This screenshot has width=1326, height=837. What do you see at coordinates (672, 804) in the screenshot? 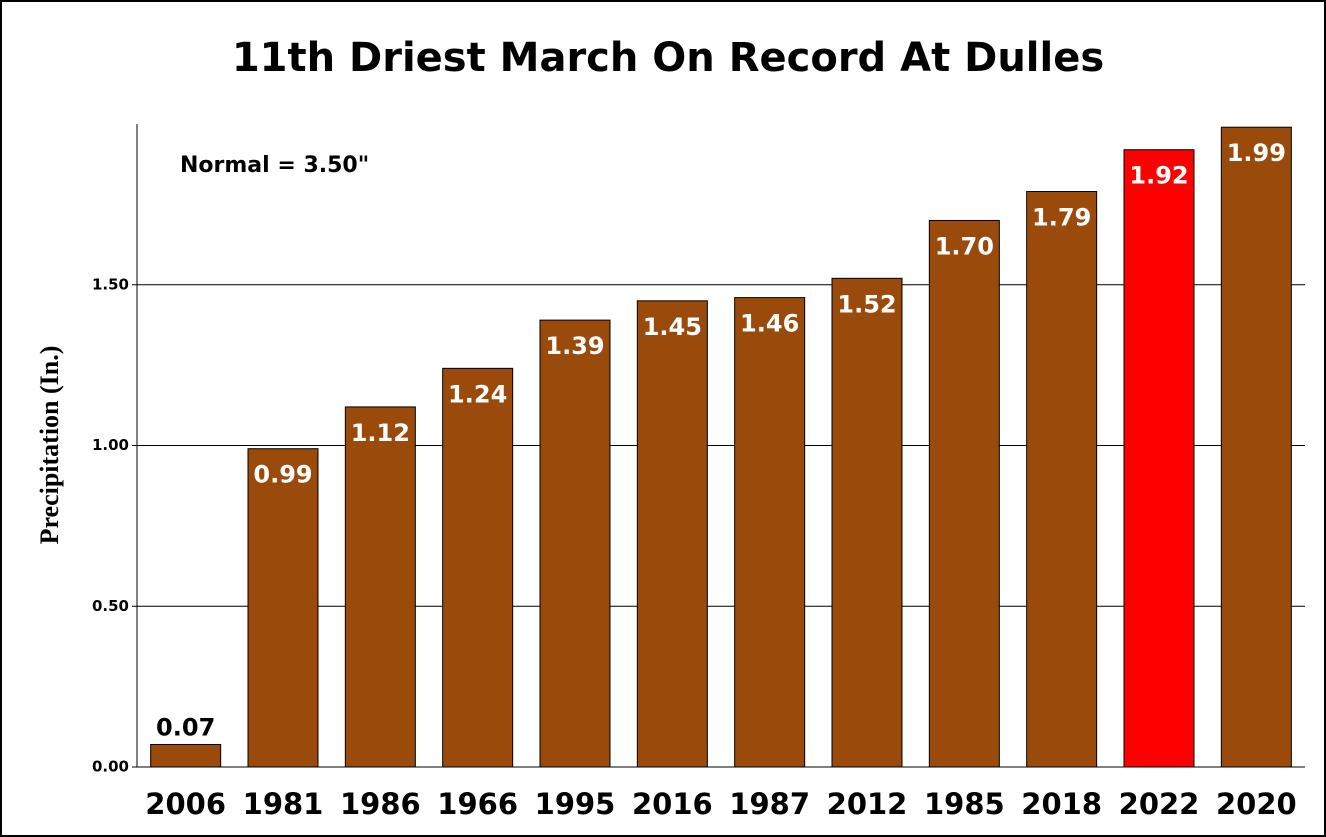
I see `x-tick-label: 2016` at bounding box center [672, 804].